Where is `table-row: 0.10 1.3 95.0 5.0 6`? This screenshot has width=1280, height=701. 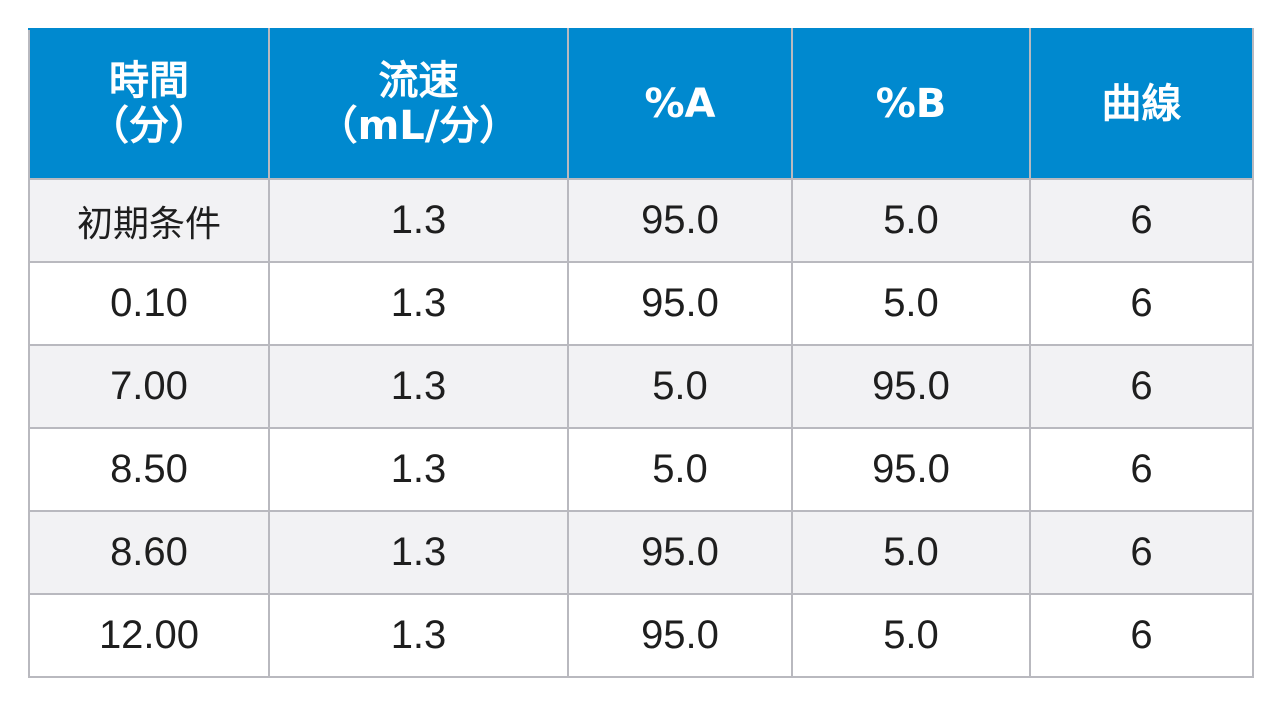 table-row: 0.10 1.3 95.0 5.0 6 is located at coordinates (641, 303).